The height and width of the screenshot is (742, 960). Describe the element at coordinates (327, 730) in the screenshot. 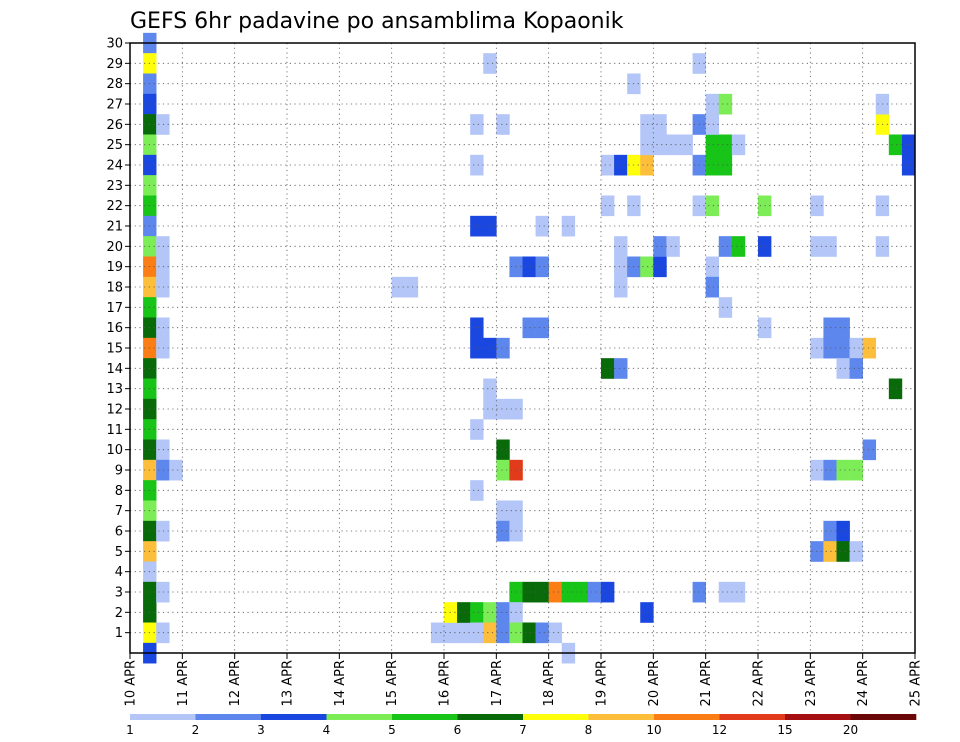

I see `colorbar-label: 4` at that location.